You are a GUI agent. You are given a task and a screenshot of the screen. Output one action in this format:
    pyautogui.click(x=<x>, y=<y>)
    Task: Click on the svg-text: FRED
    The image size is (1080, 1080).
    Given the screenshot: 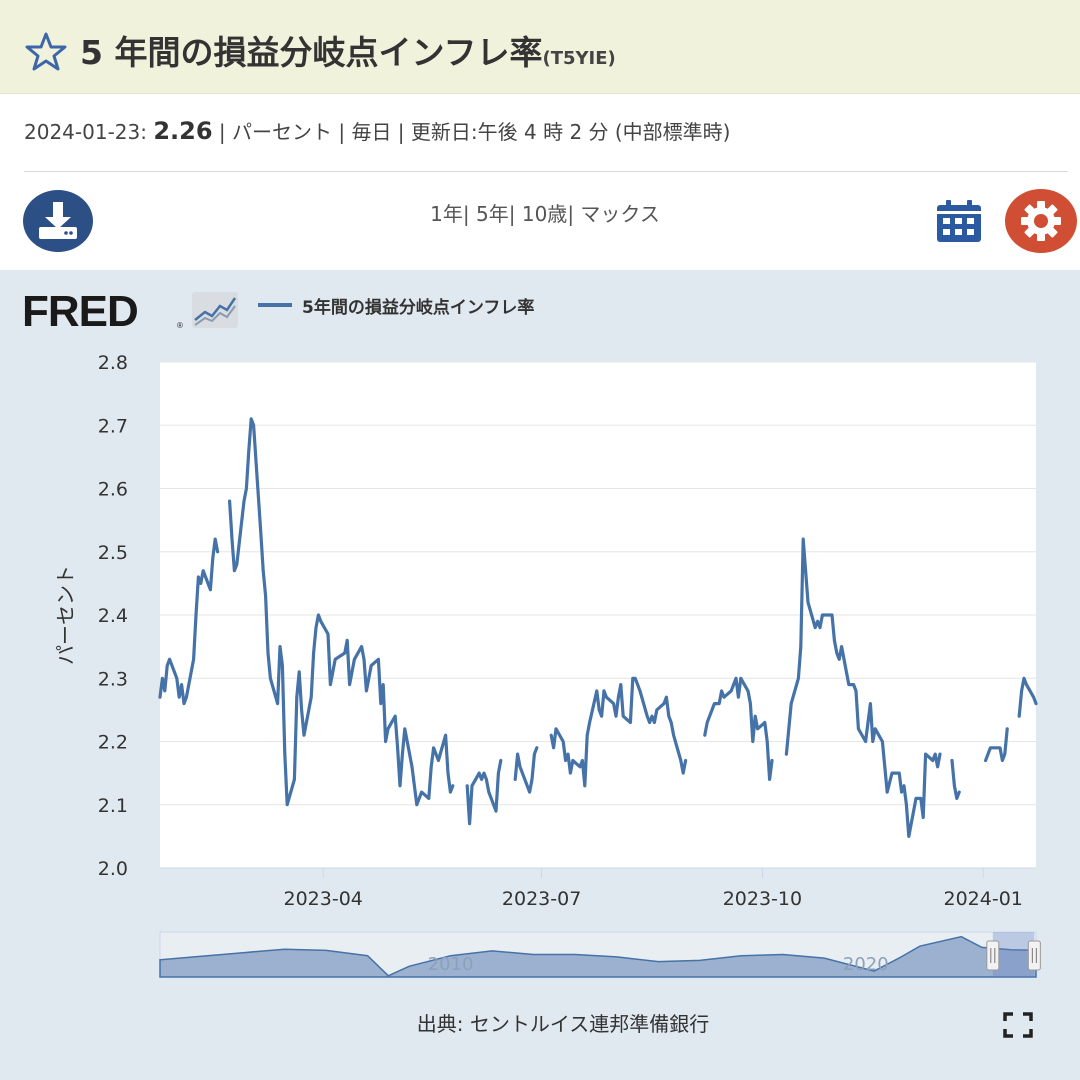 What is the action you would take?
    pyautogui.click(x=80, y=311)
    